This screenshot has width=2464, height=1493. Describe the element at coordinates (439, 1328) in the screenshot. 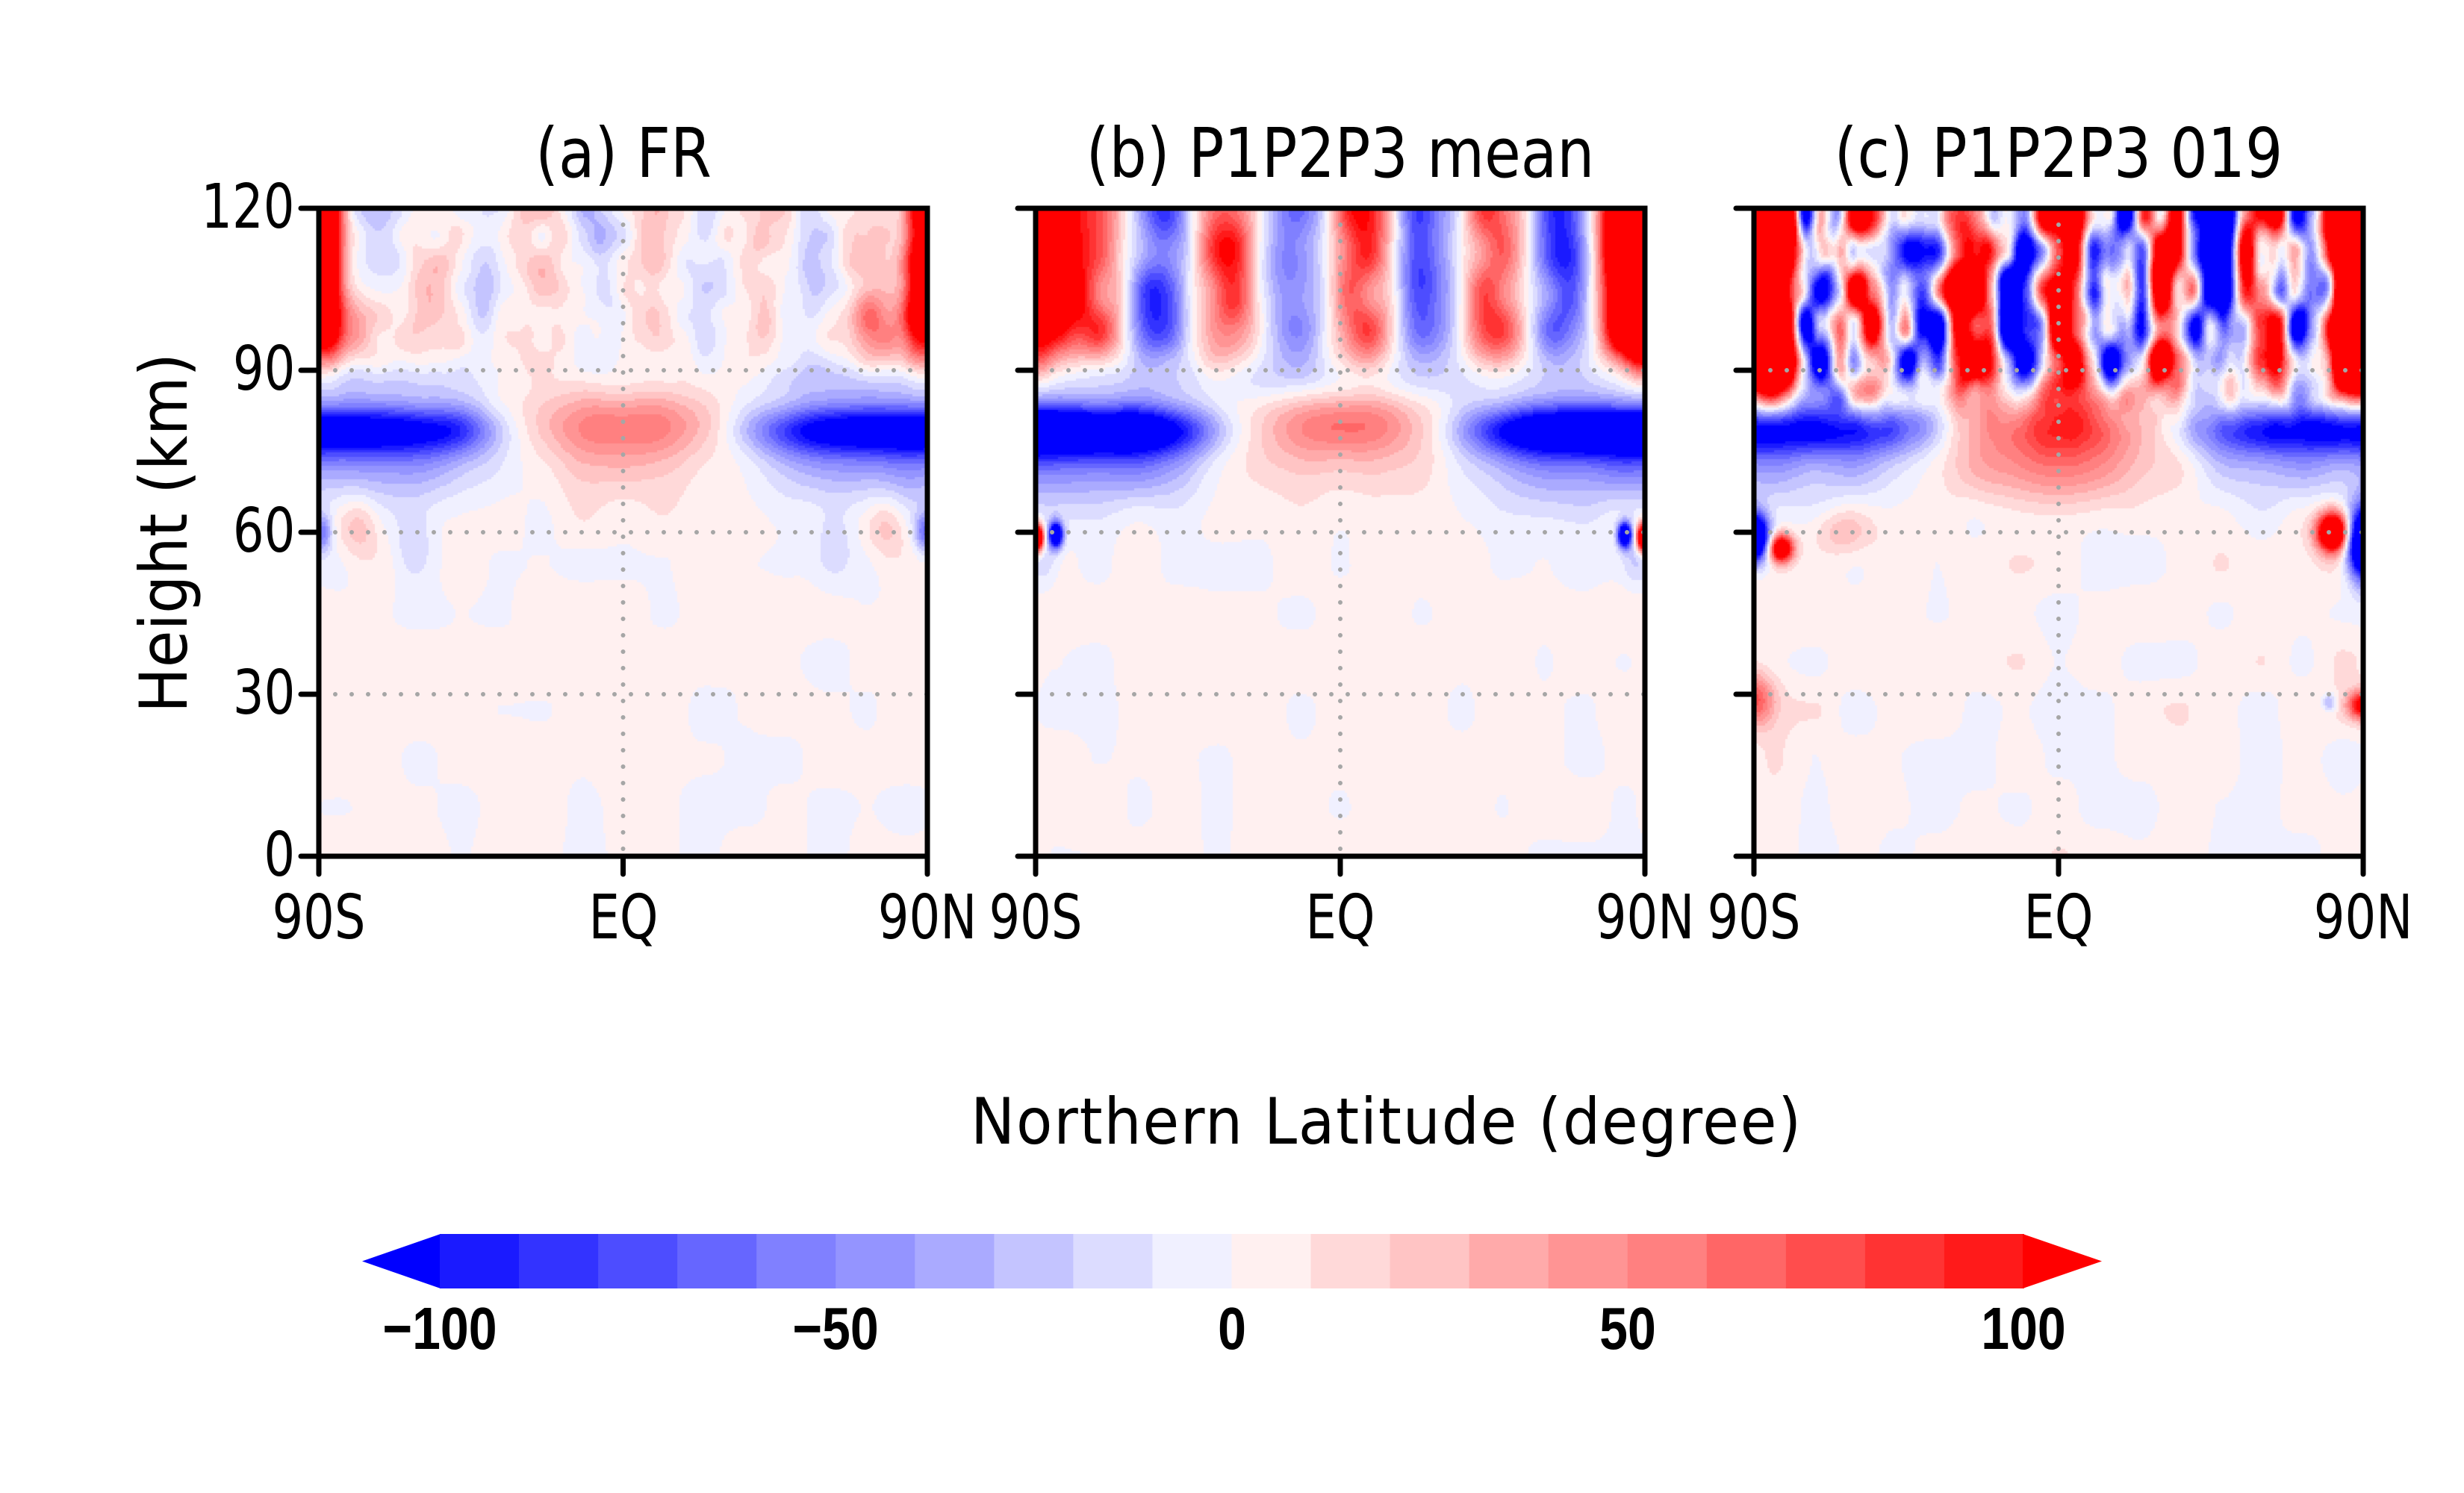

I see `colorbar-tick-label: −100` at that location.